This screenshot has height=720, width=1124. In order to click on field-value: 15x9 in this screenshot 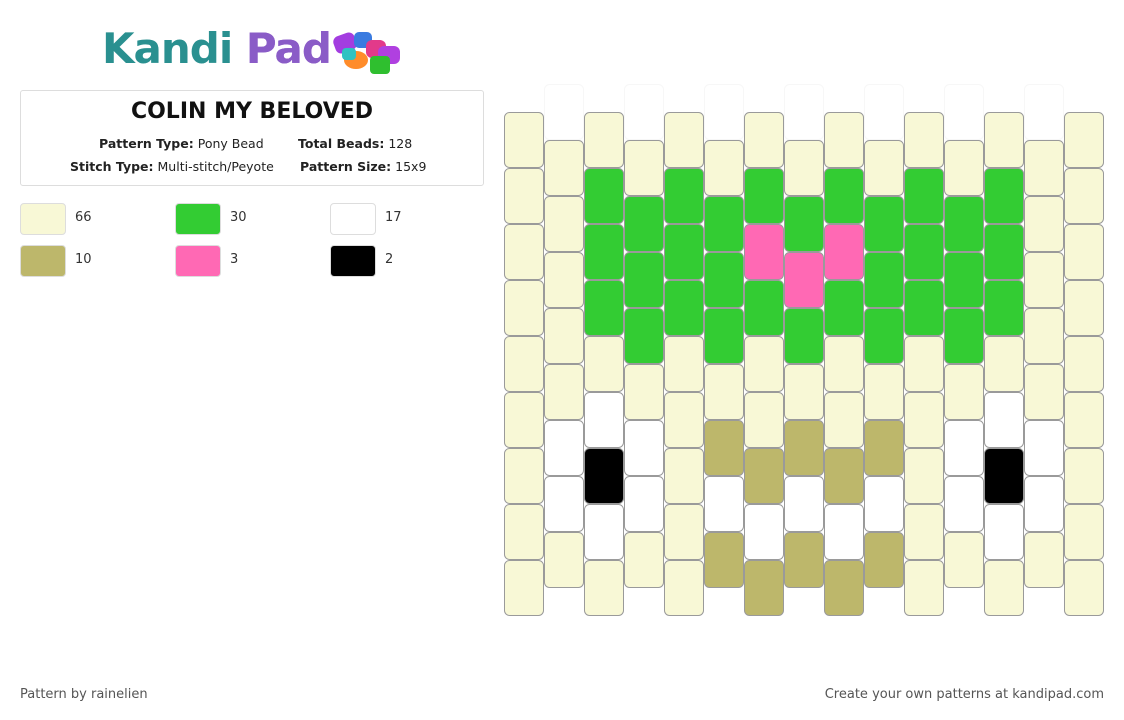, I will do `click(411, 166)`.